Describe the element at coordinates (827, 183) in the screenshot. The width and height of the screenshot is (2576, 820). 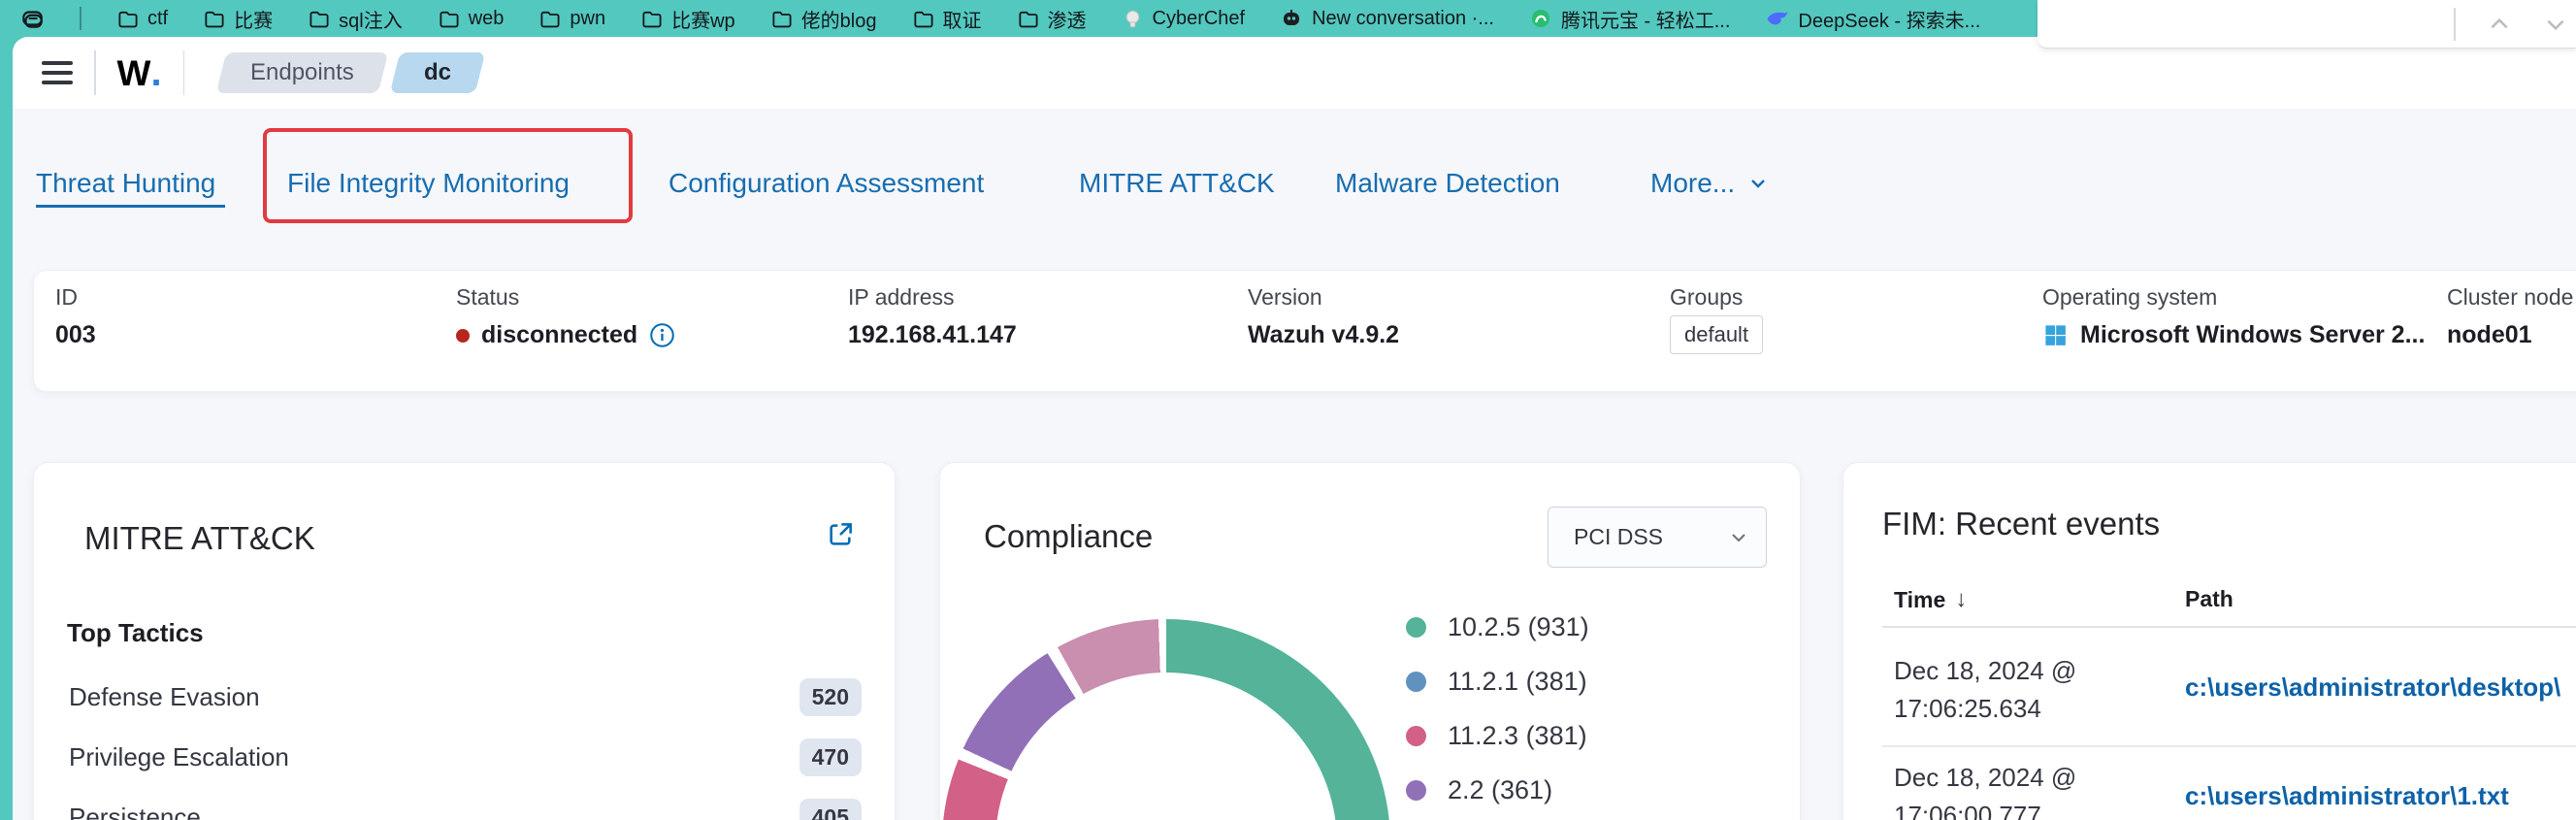
I see `tab-configuration-assessment: Configuration Assessment` at that location.